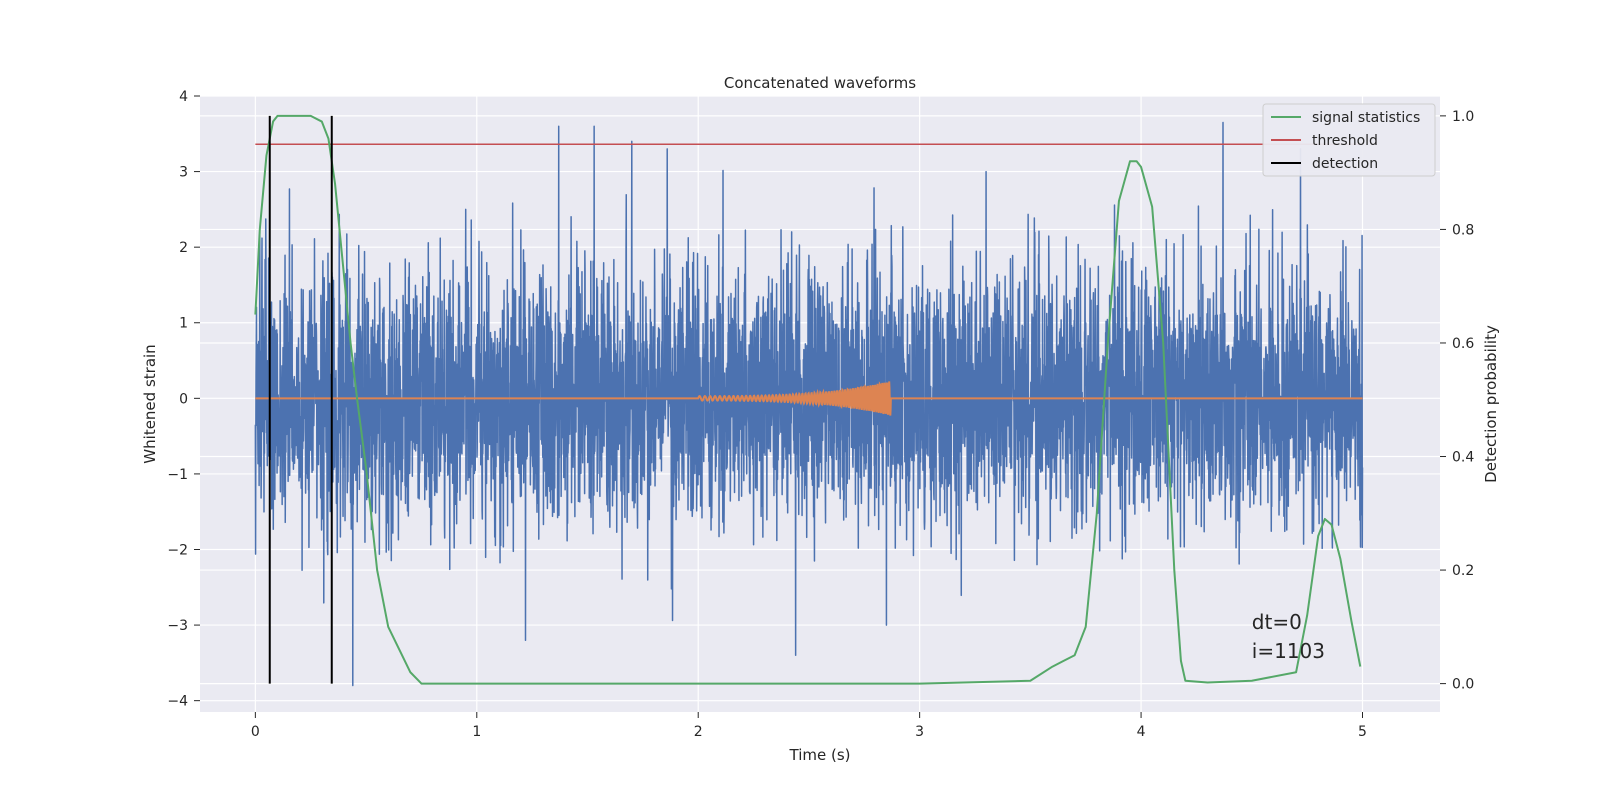 Image resolution: width=1600 pixels, height=800 pixels. I want to click on right-axis-ticks: 0.0 0.2 0.4 0.6 0.8 1.0, so click(1457, 401).